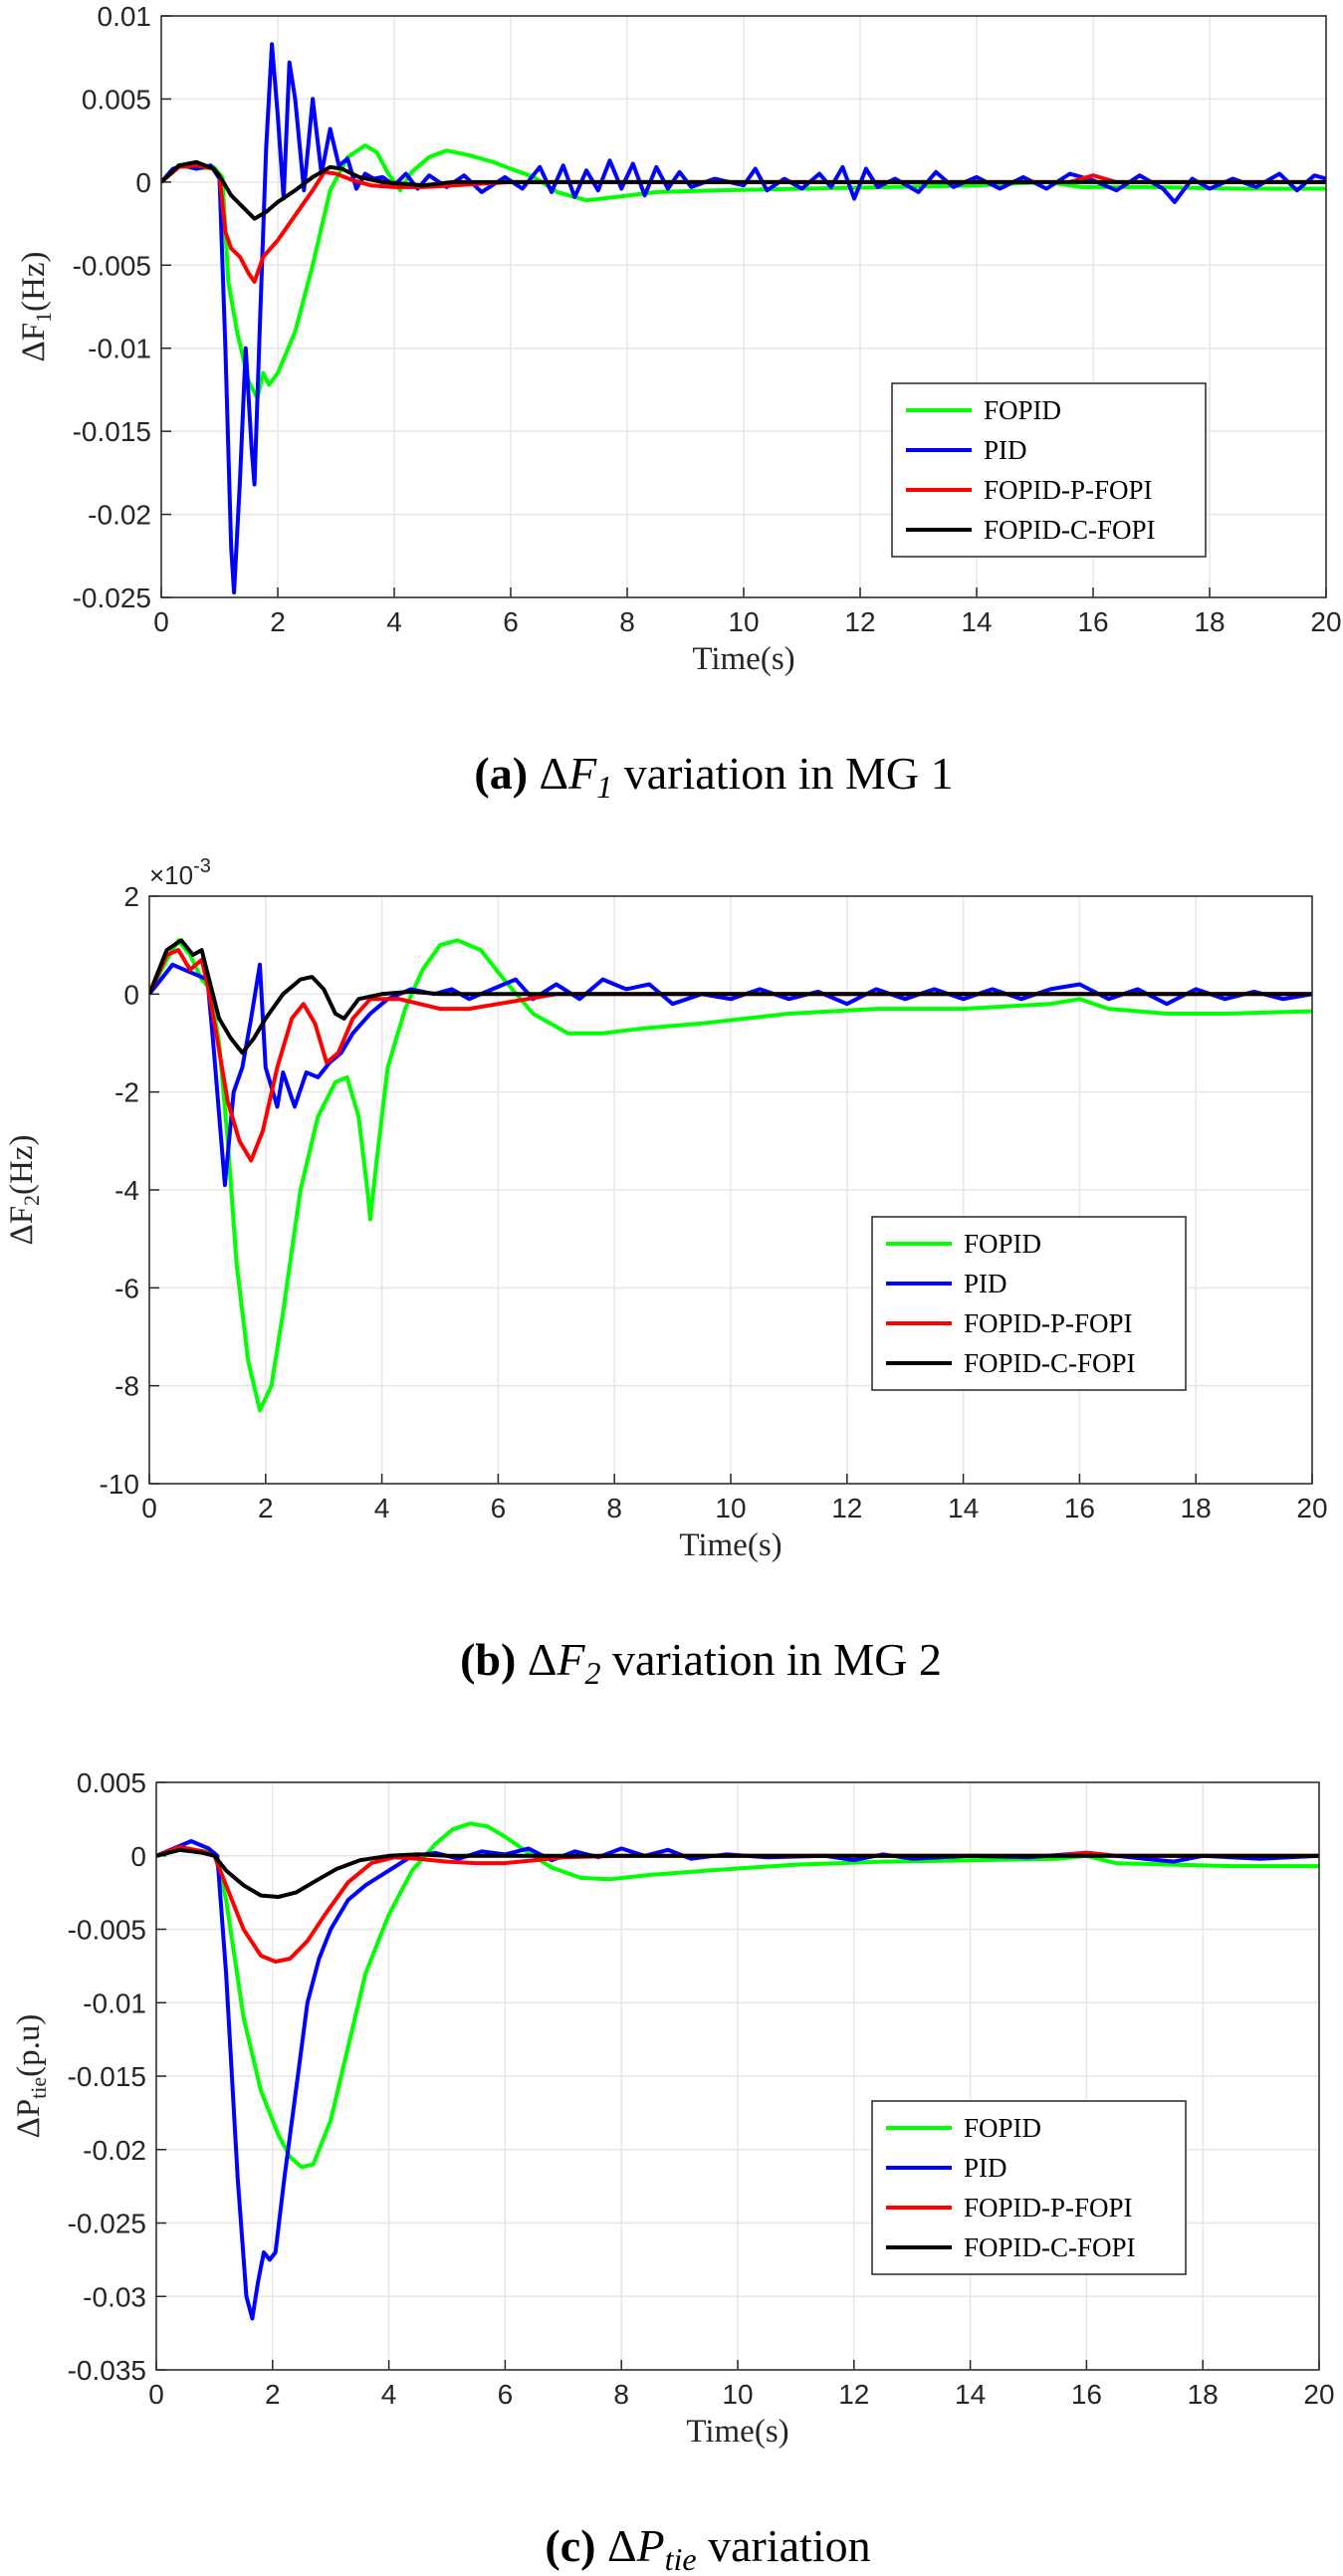 The image size is (1343, 2576). Describe the element at coordinates (114, 2296) in the screenshot. I see `y-tick-label: -0.03` at that location.